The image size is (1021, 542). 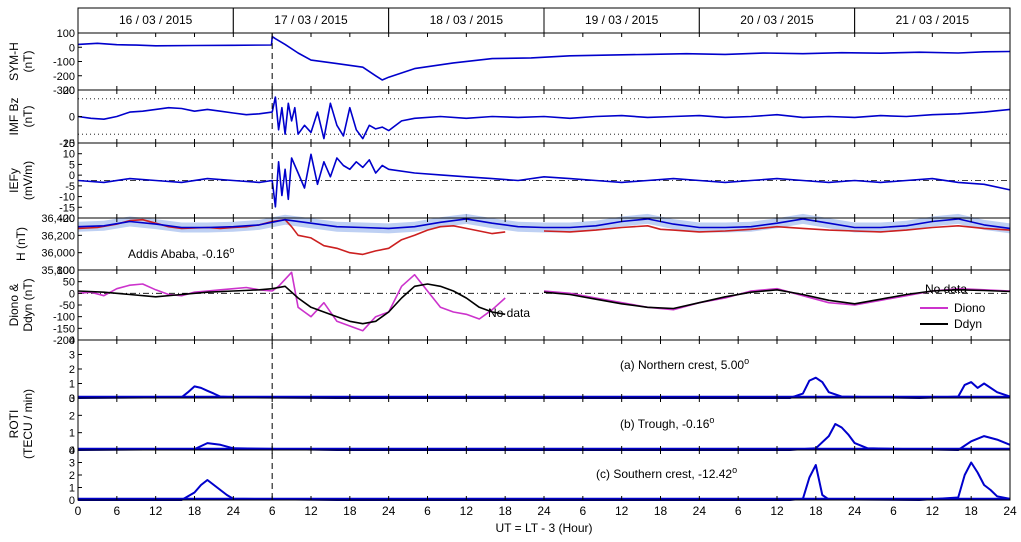 I want to click on y-tick-label: -100, so click(x=64, y=318).